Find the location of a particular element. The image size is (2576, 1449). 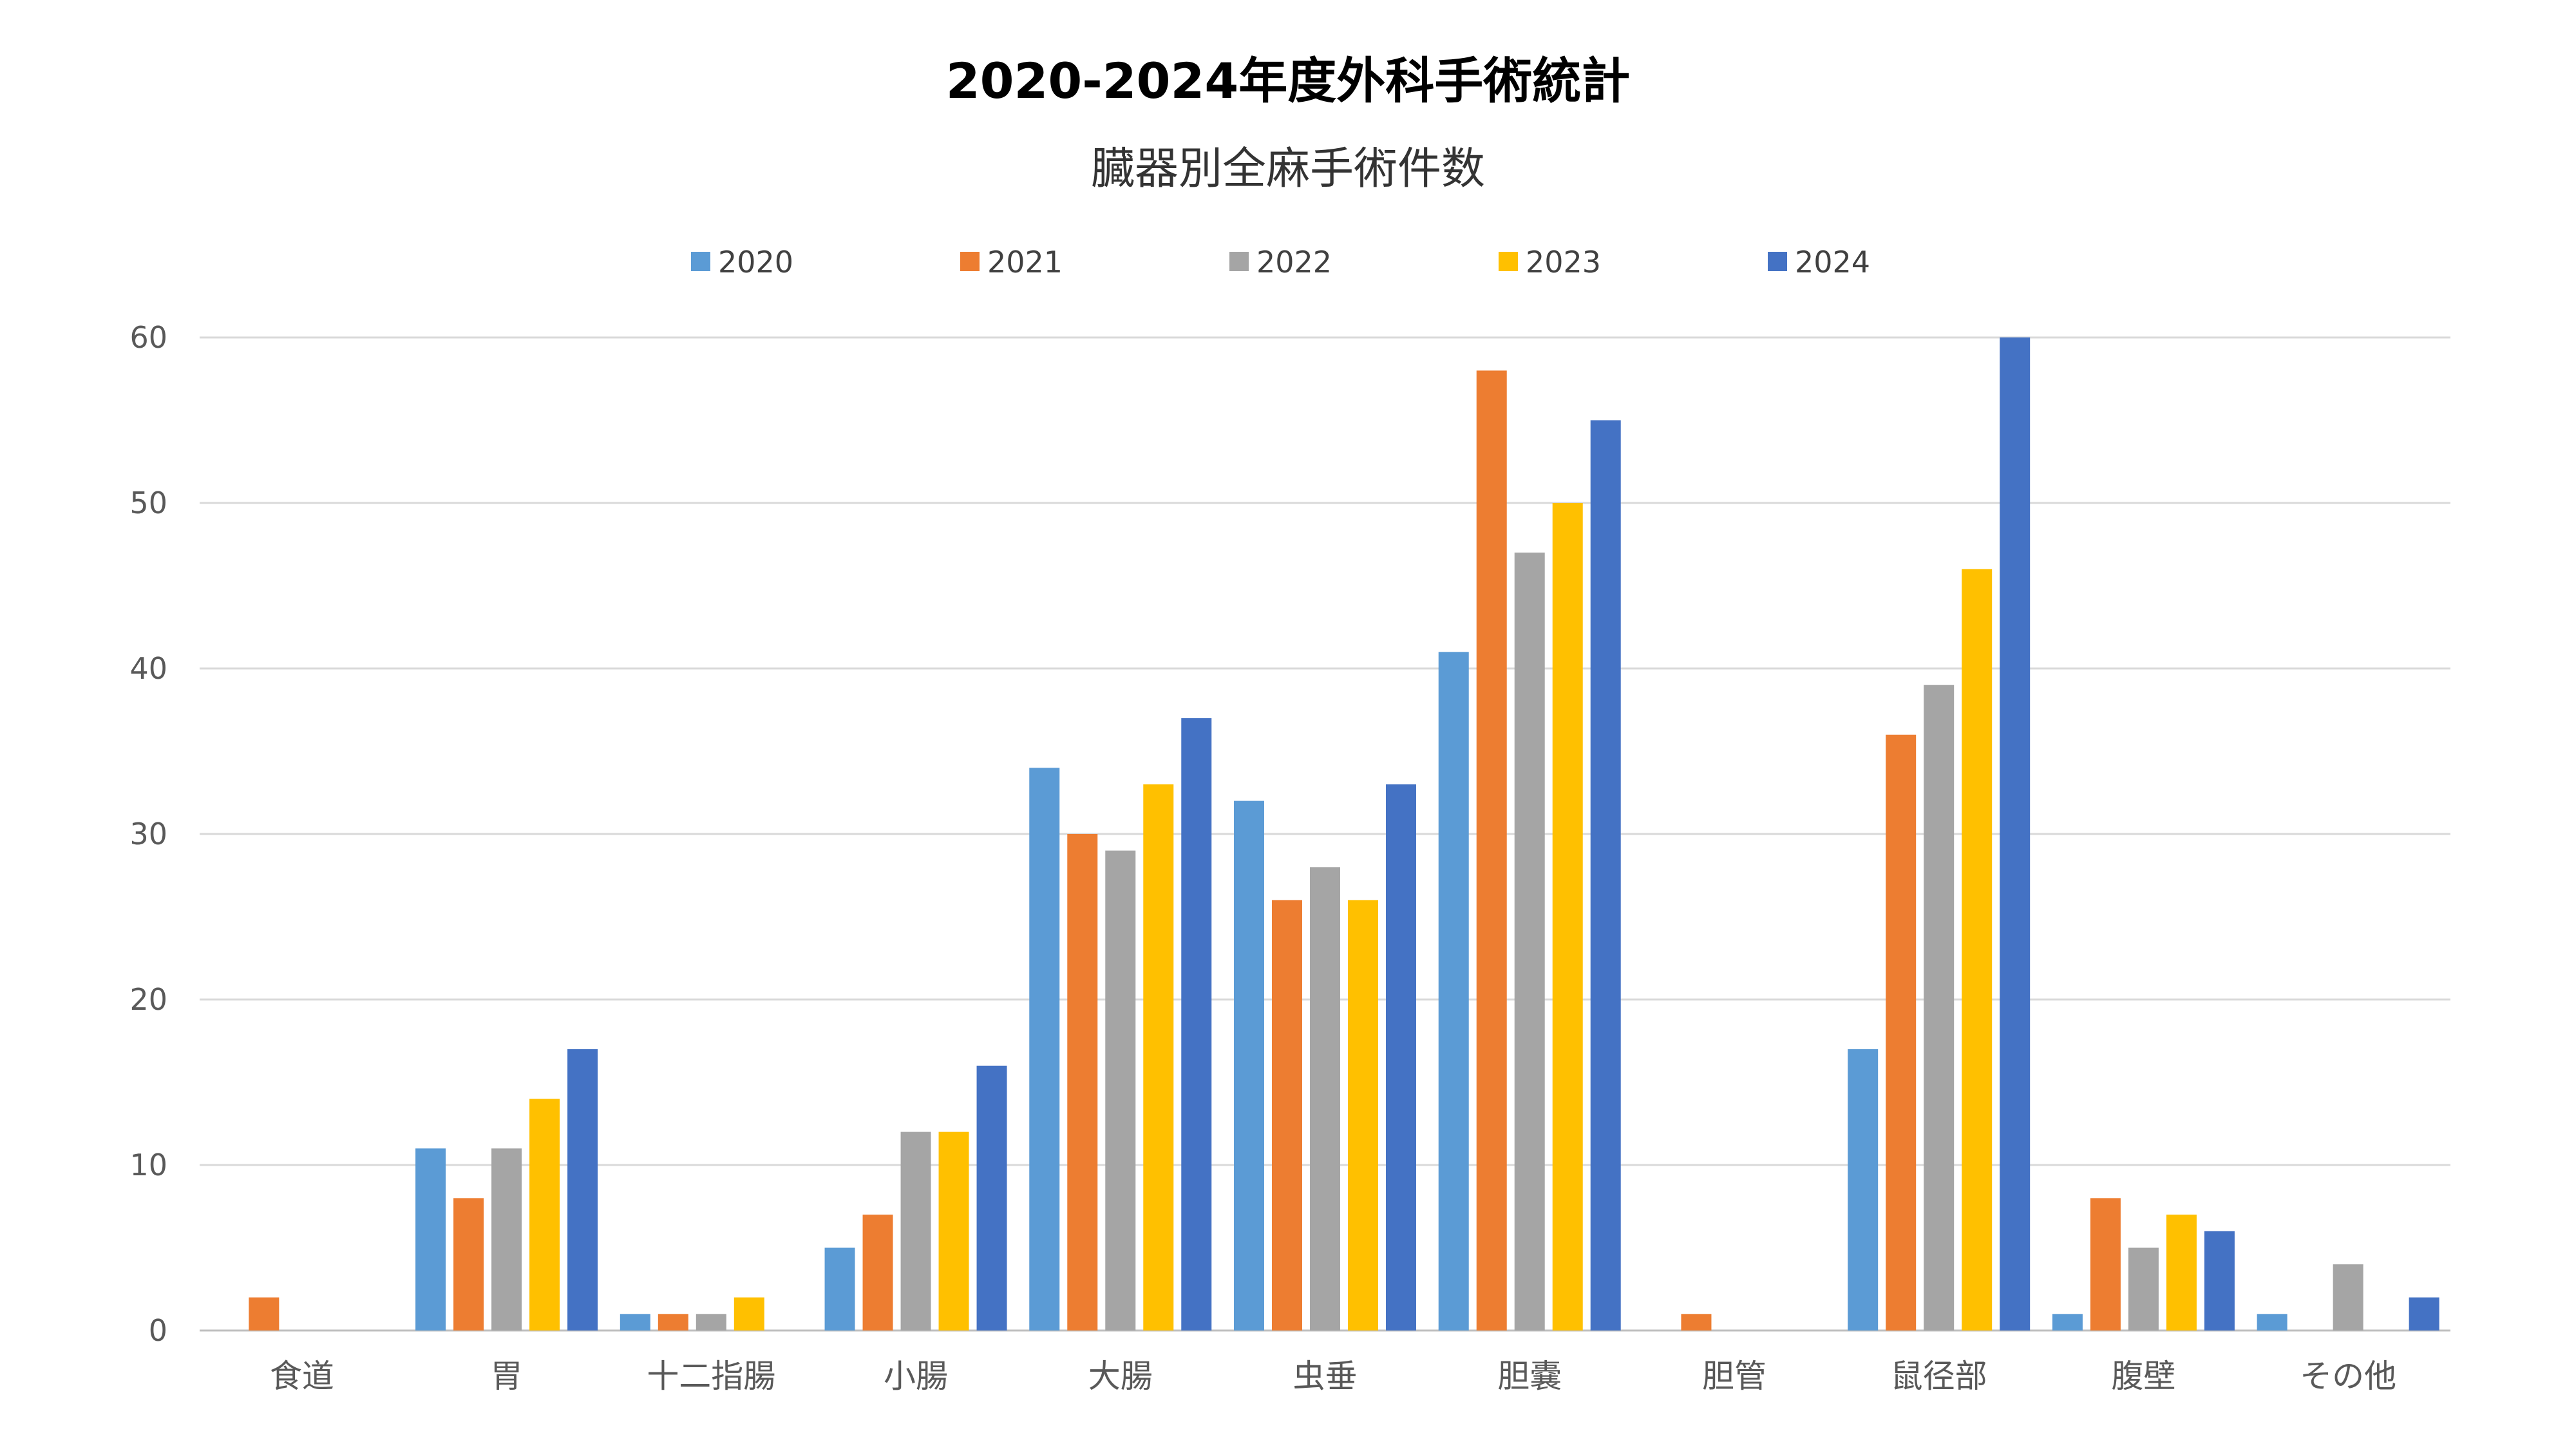

x-category-label: 胆管 is located at coordinates (1734, 1376).